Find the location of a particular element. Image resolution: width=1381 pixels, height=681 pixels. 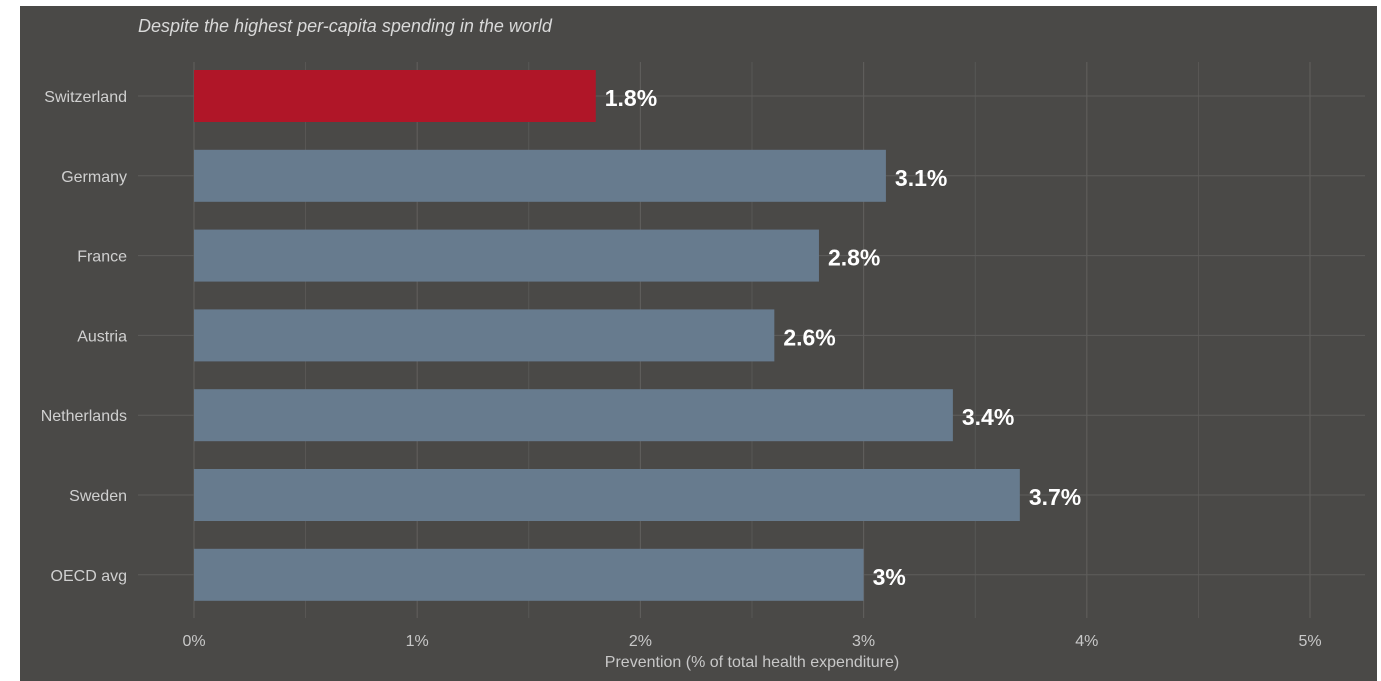

category-label: OECD avg is located at coordinates (89, 576).